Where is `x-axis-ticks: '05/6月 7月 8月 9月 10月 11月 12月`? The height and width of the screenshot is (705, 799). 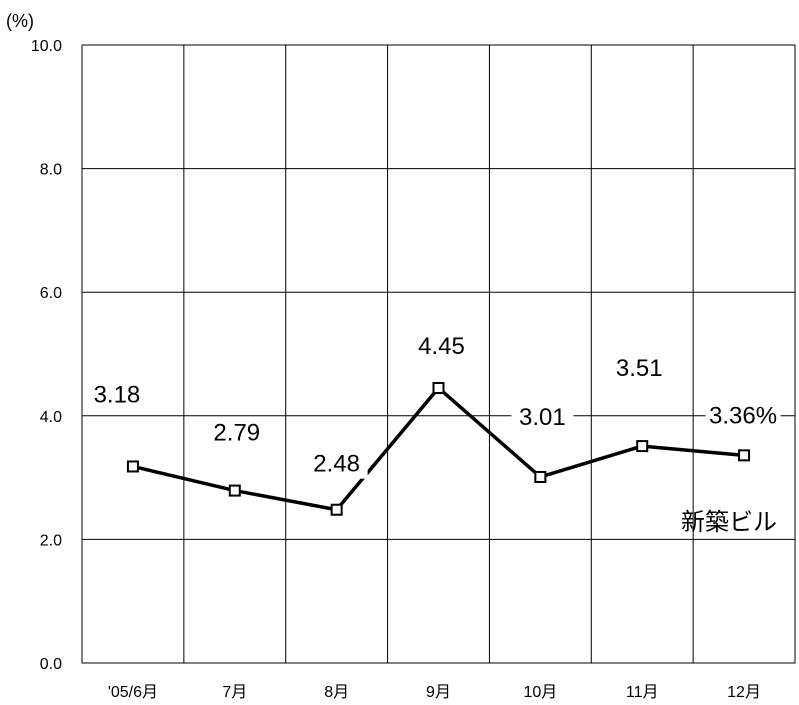 x-axis-ticks: '05/6月 7月 8月 9月 10月 11月 12月 is located at coordinates (434, 692).